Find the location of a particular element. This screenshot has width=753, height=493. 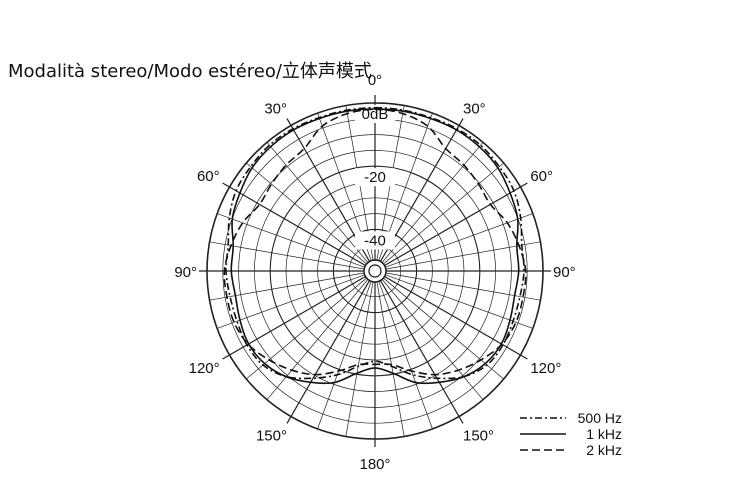

radial-label: -20 is located at coordinates (375, 177).